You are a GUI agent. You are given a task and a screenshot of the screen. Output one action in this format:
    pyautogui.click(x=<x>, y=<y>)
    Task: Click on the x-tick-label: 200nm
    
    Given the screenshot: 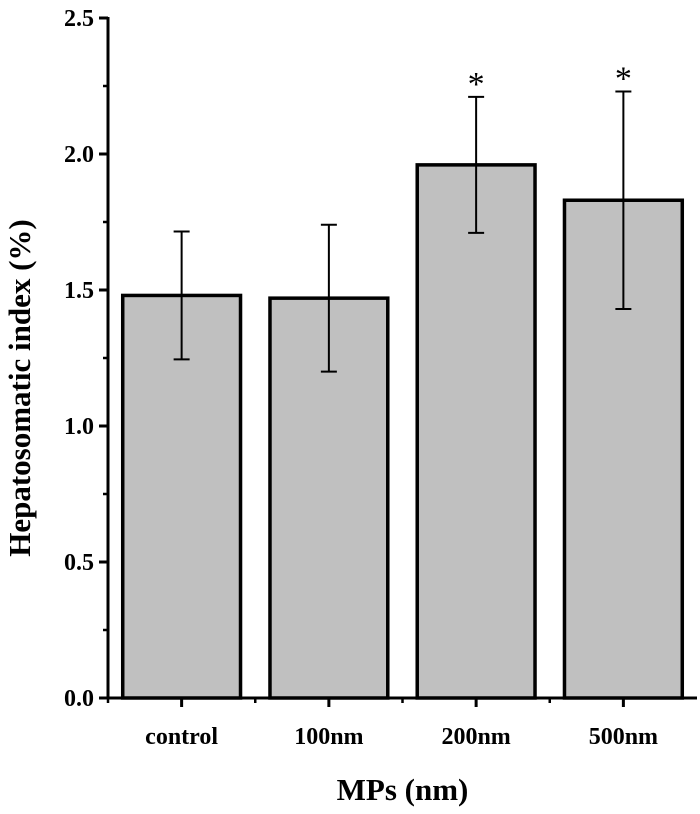 What is the action you would take?
    pyautogui.click(x=475, y=737)
    